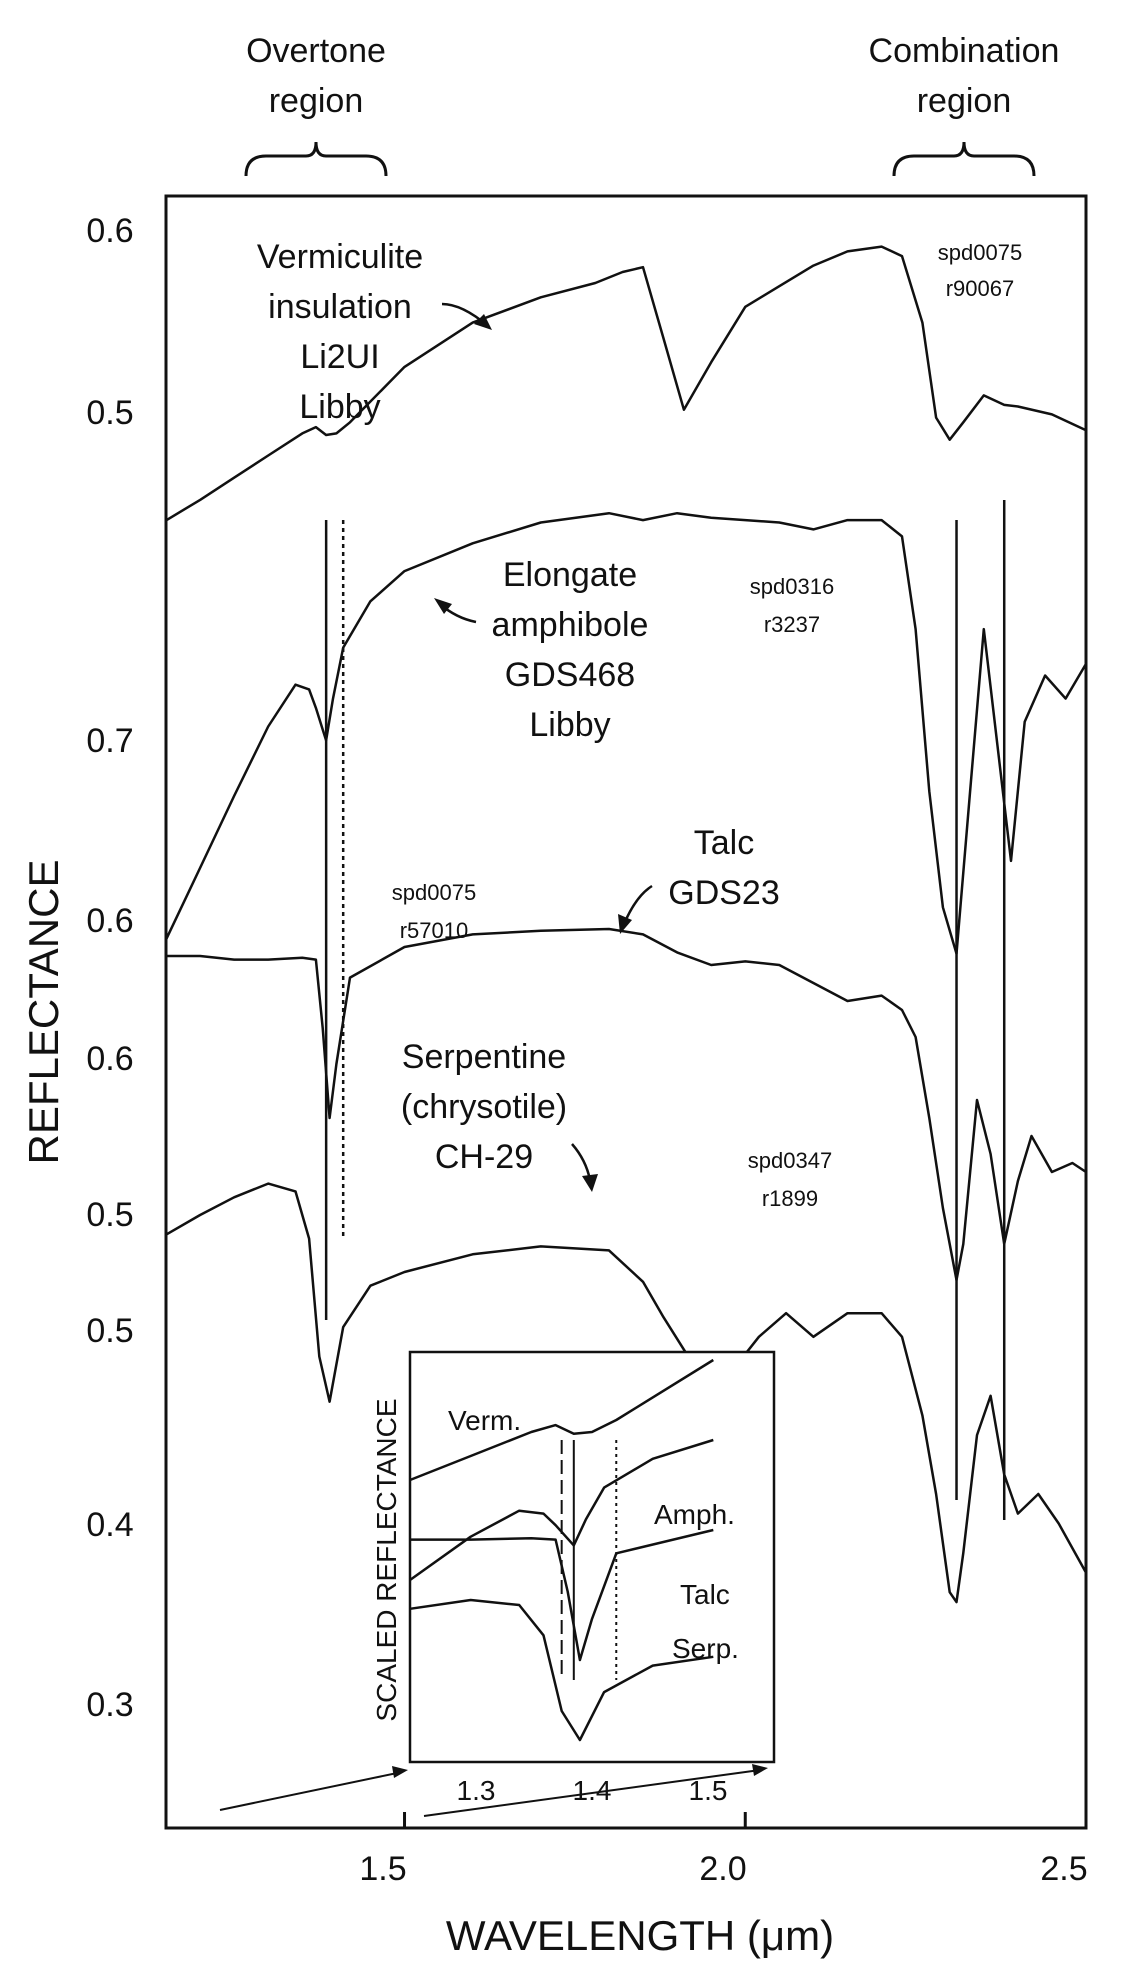 The height and width of the screenshot is (1988, 1142). I want to click on amph-id-2: r3237, so click(792, 624).